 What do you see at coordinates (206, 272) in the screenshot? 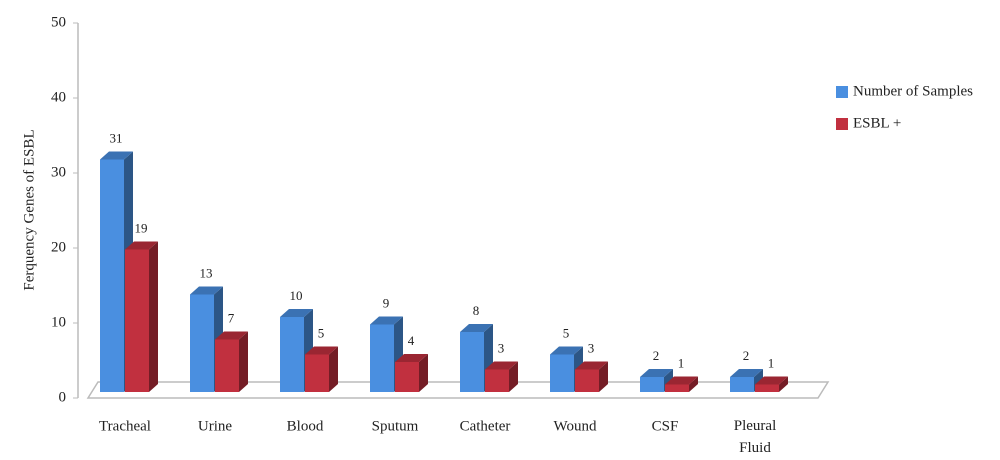
I see `value-label: 13` at bounding box center [206, 272].